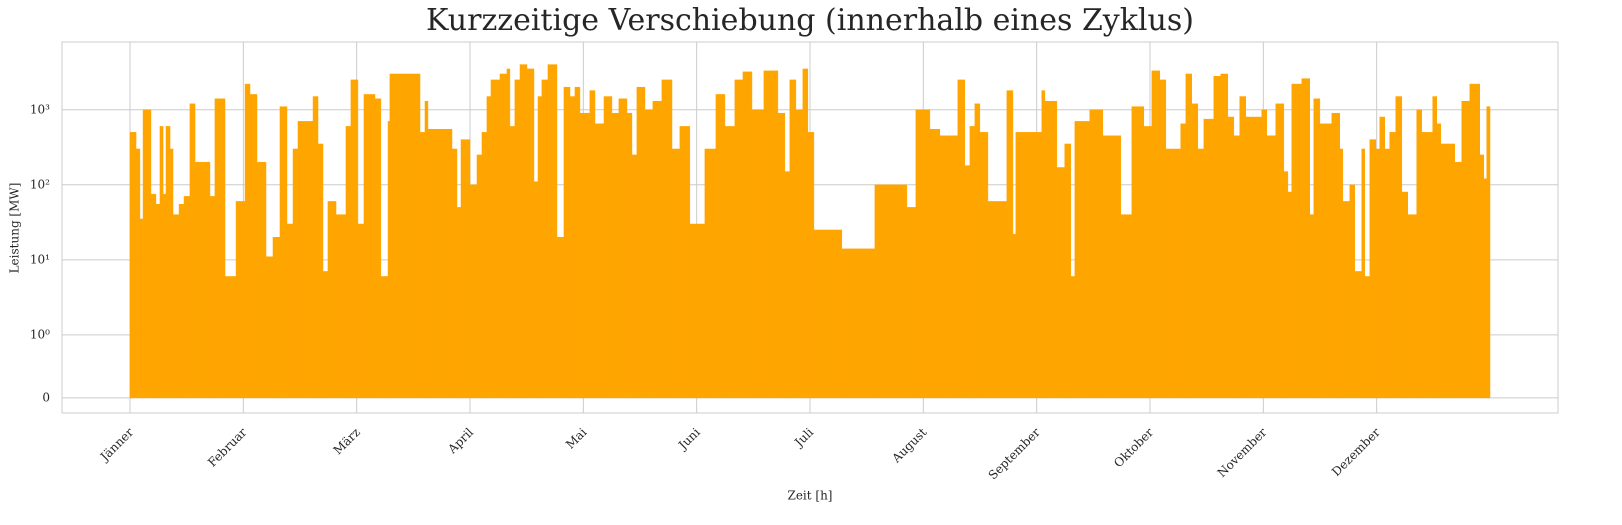  I want to click on x-axis-label: Zeit [h], so click(809, 496).